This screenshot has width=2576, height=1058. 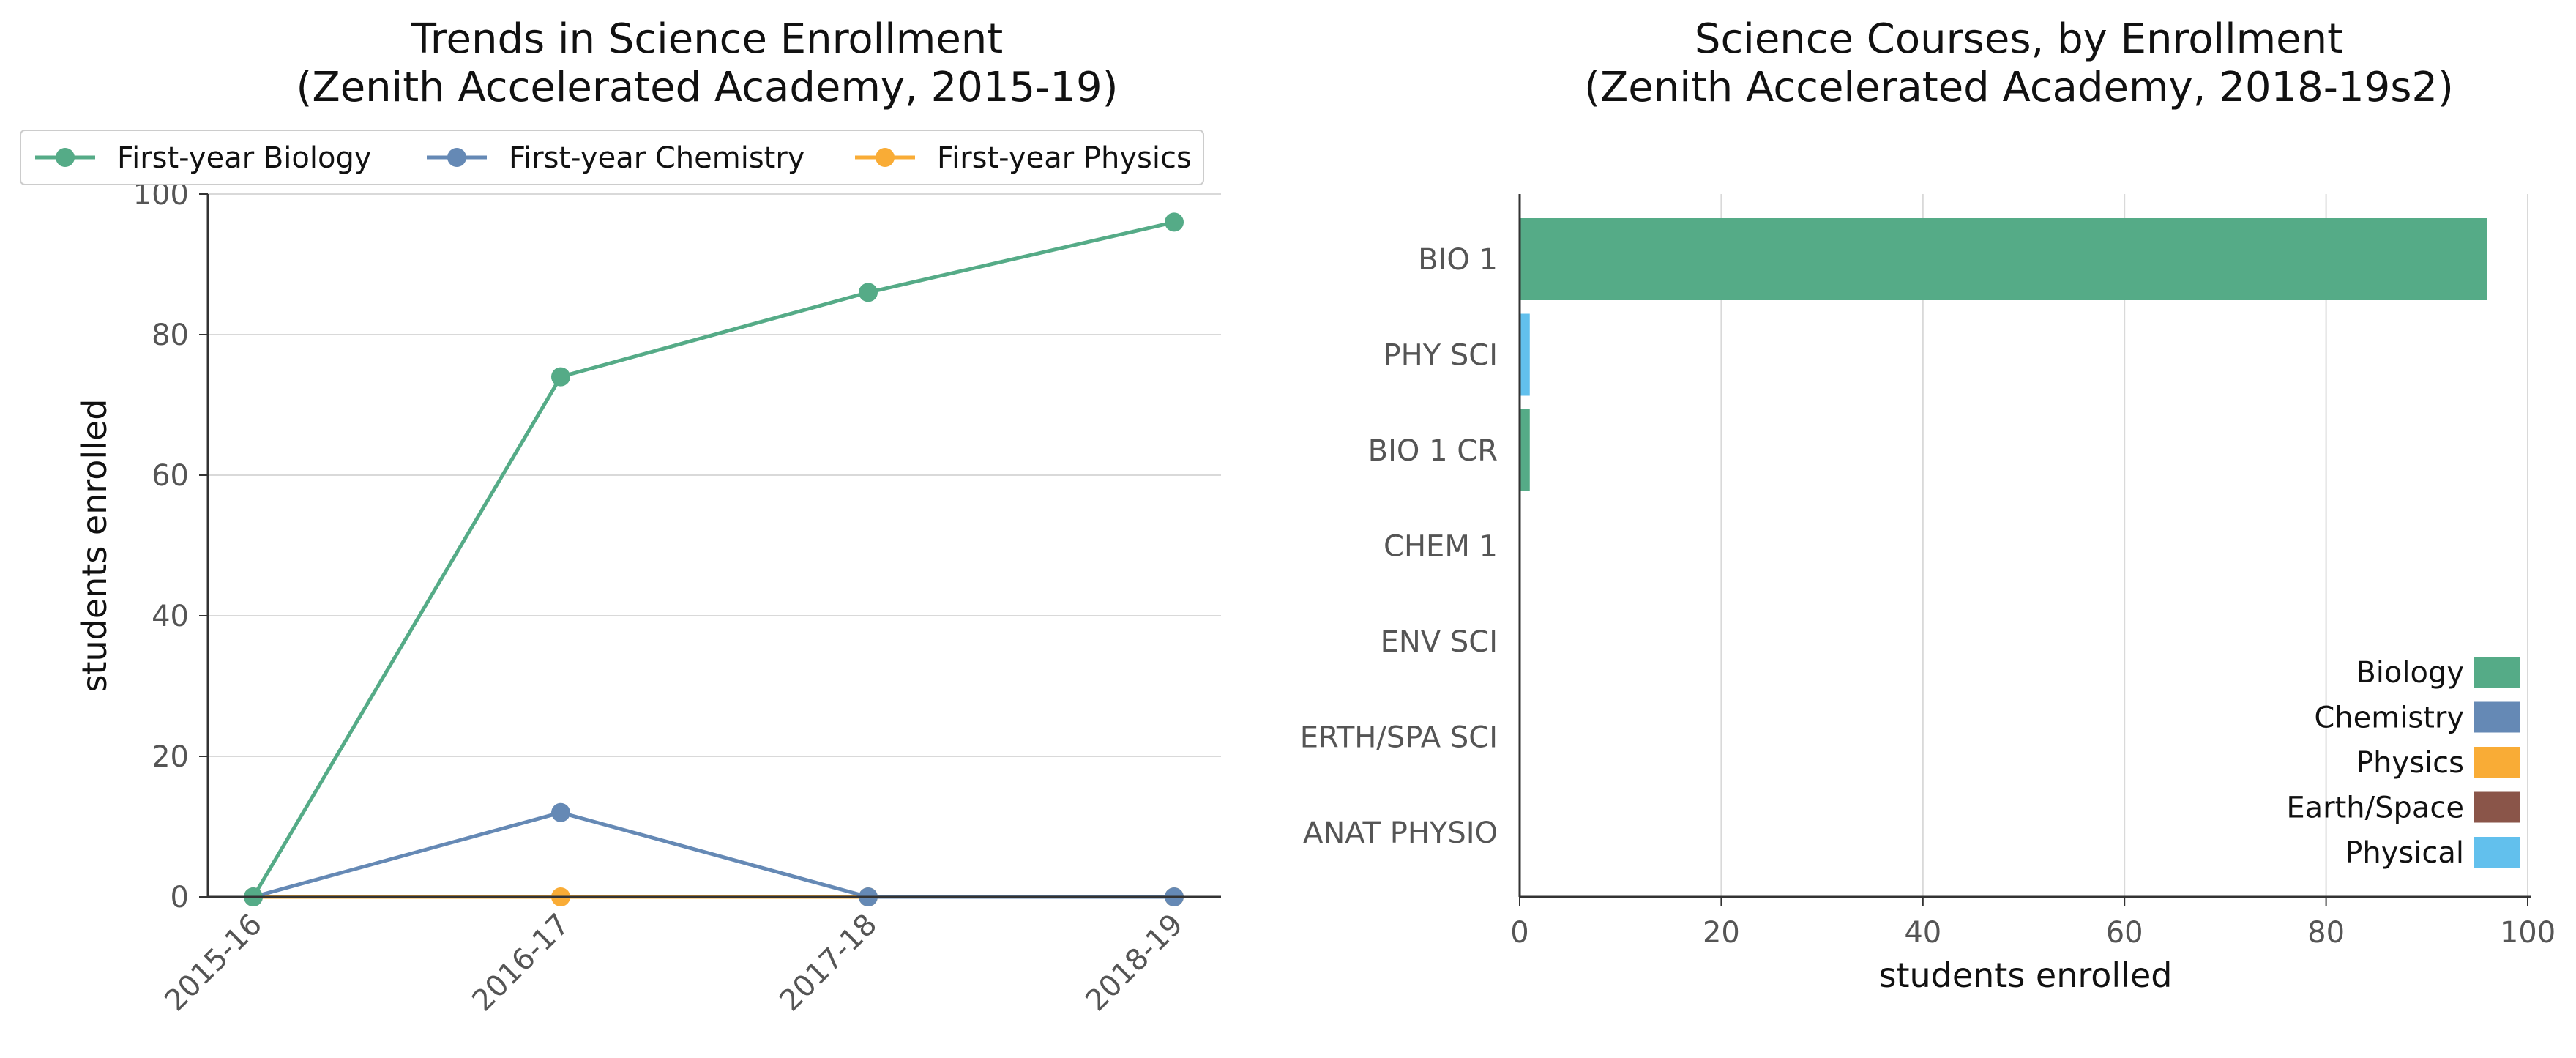 What do you see at coordinates (1064, 158) in the screenshot?
I see `legend-entry-label: First-year Physics` at bounding box center [1064, 158].